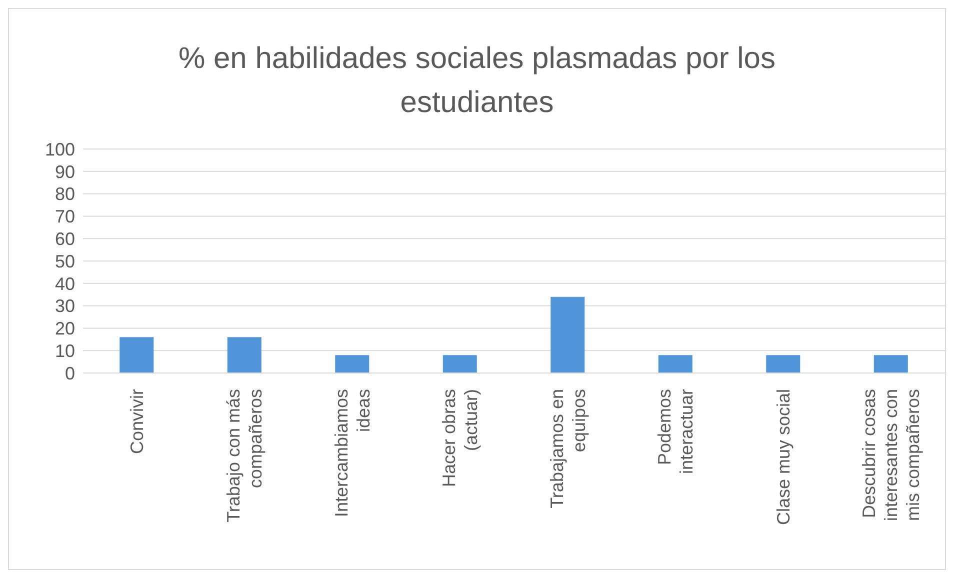 The height and width of the screenshot is (578, 954). Describe the element at coordinates (64, 194) in the screenshot. I see `y-tick-label: 80` at that location.